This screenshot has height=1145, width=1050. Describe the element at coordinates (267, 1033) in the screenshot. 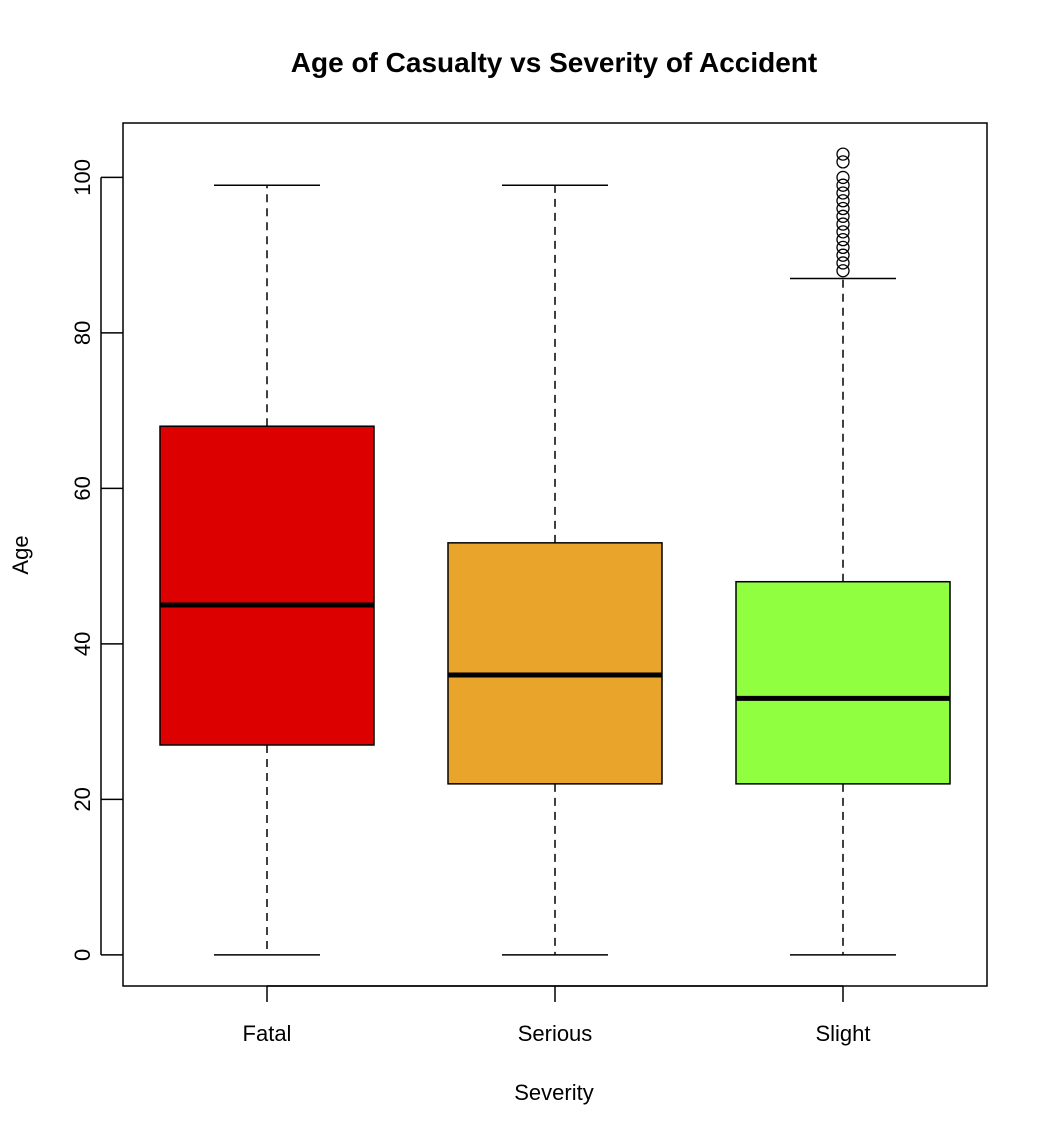

I see `x-tick-label: Fatal` at that location.